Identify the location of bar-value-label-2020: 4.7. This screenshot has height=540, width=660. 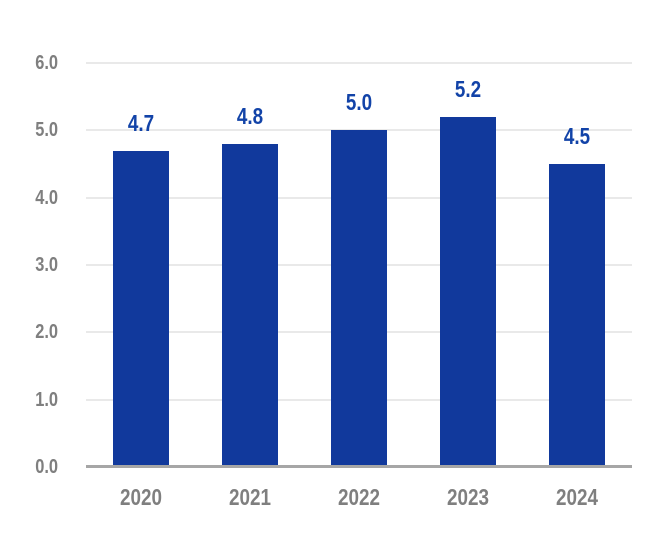
(140, 122).